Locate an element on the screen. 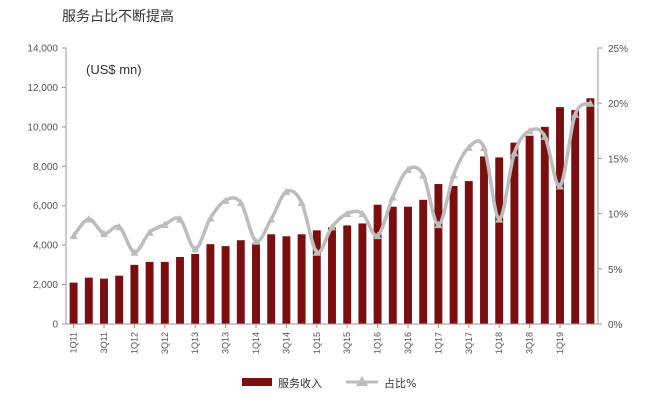 This screenshot has height=405, width=646. legend: 服务收入 占比% is located at coordinates (329, 383).